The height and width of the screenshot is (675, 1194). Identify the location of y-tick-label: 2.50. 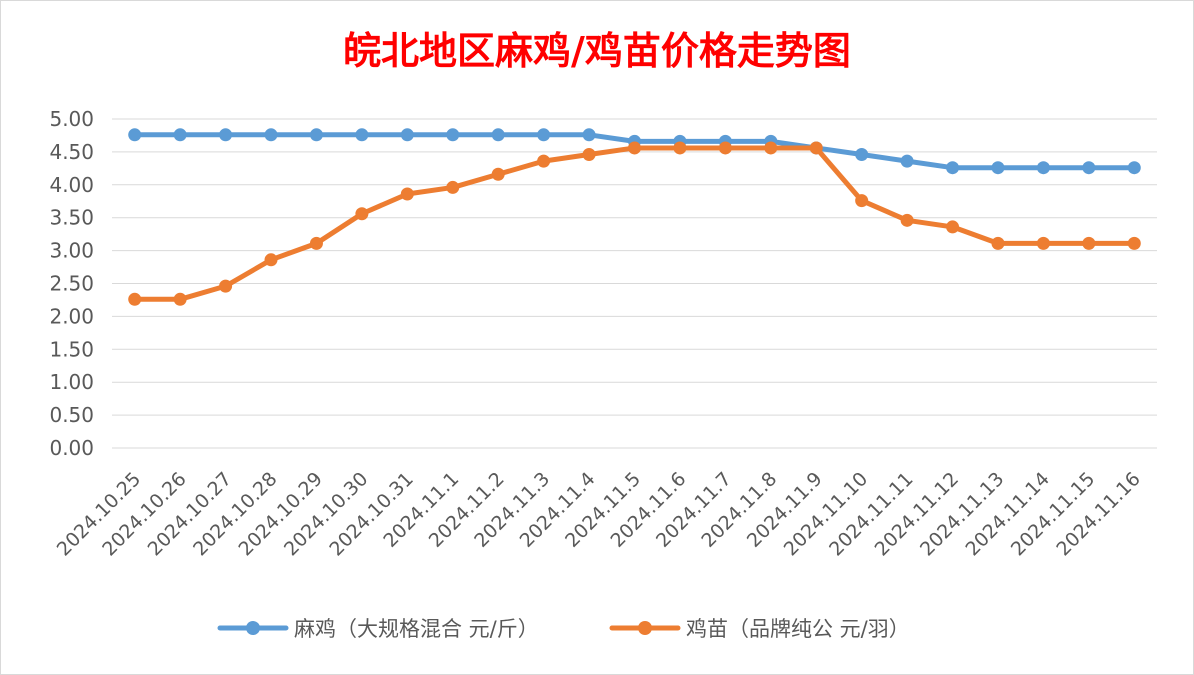
(71, 284).